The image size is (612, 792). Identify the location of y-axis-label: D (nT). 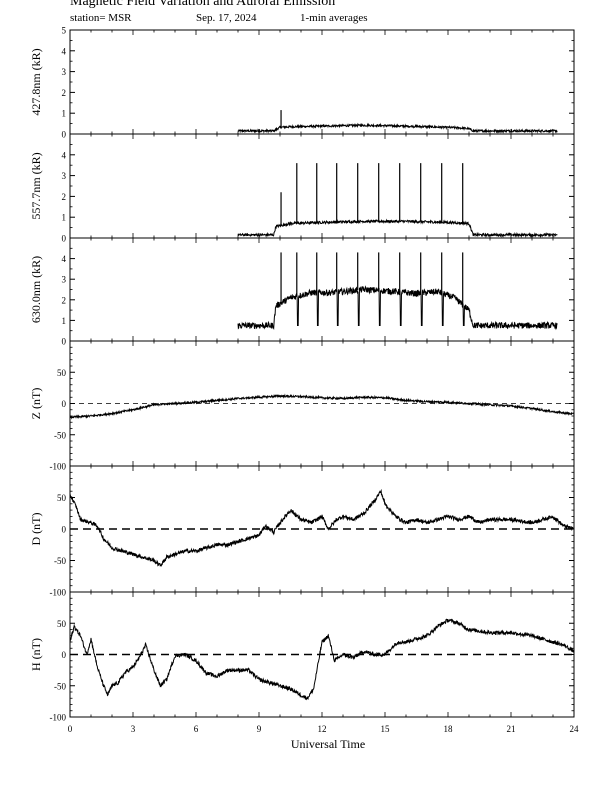
(36, 529).